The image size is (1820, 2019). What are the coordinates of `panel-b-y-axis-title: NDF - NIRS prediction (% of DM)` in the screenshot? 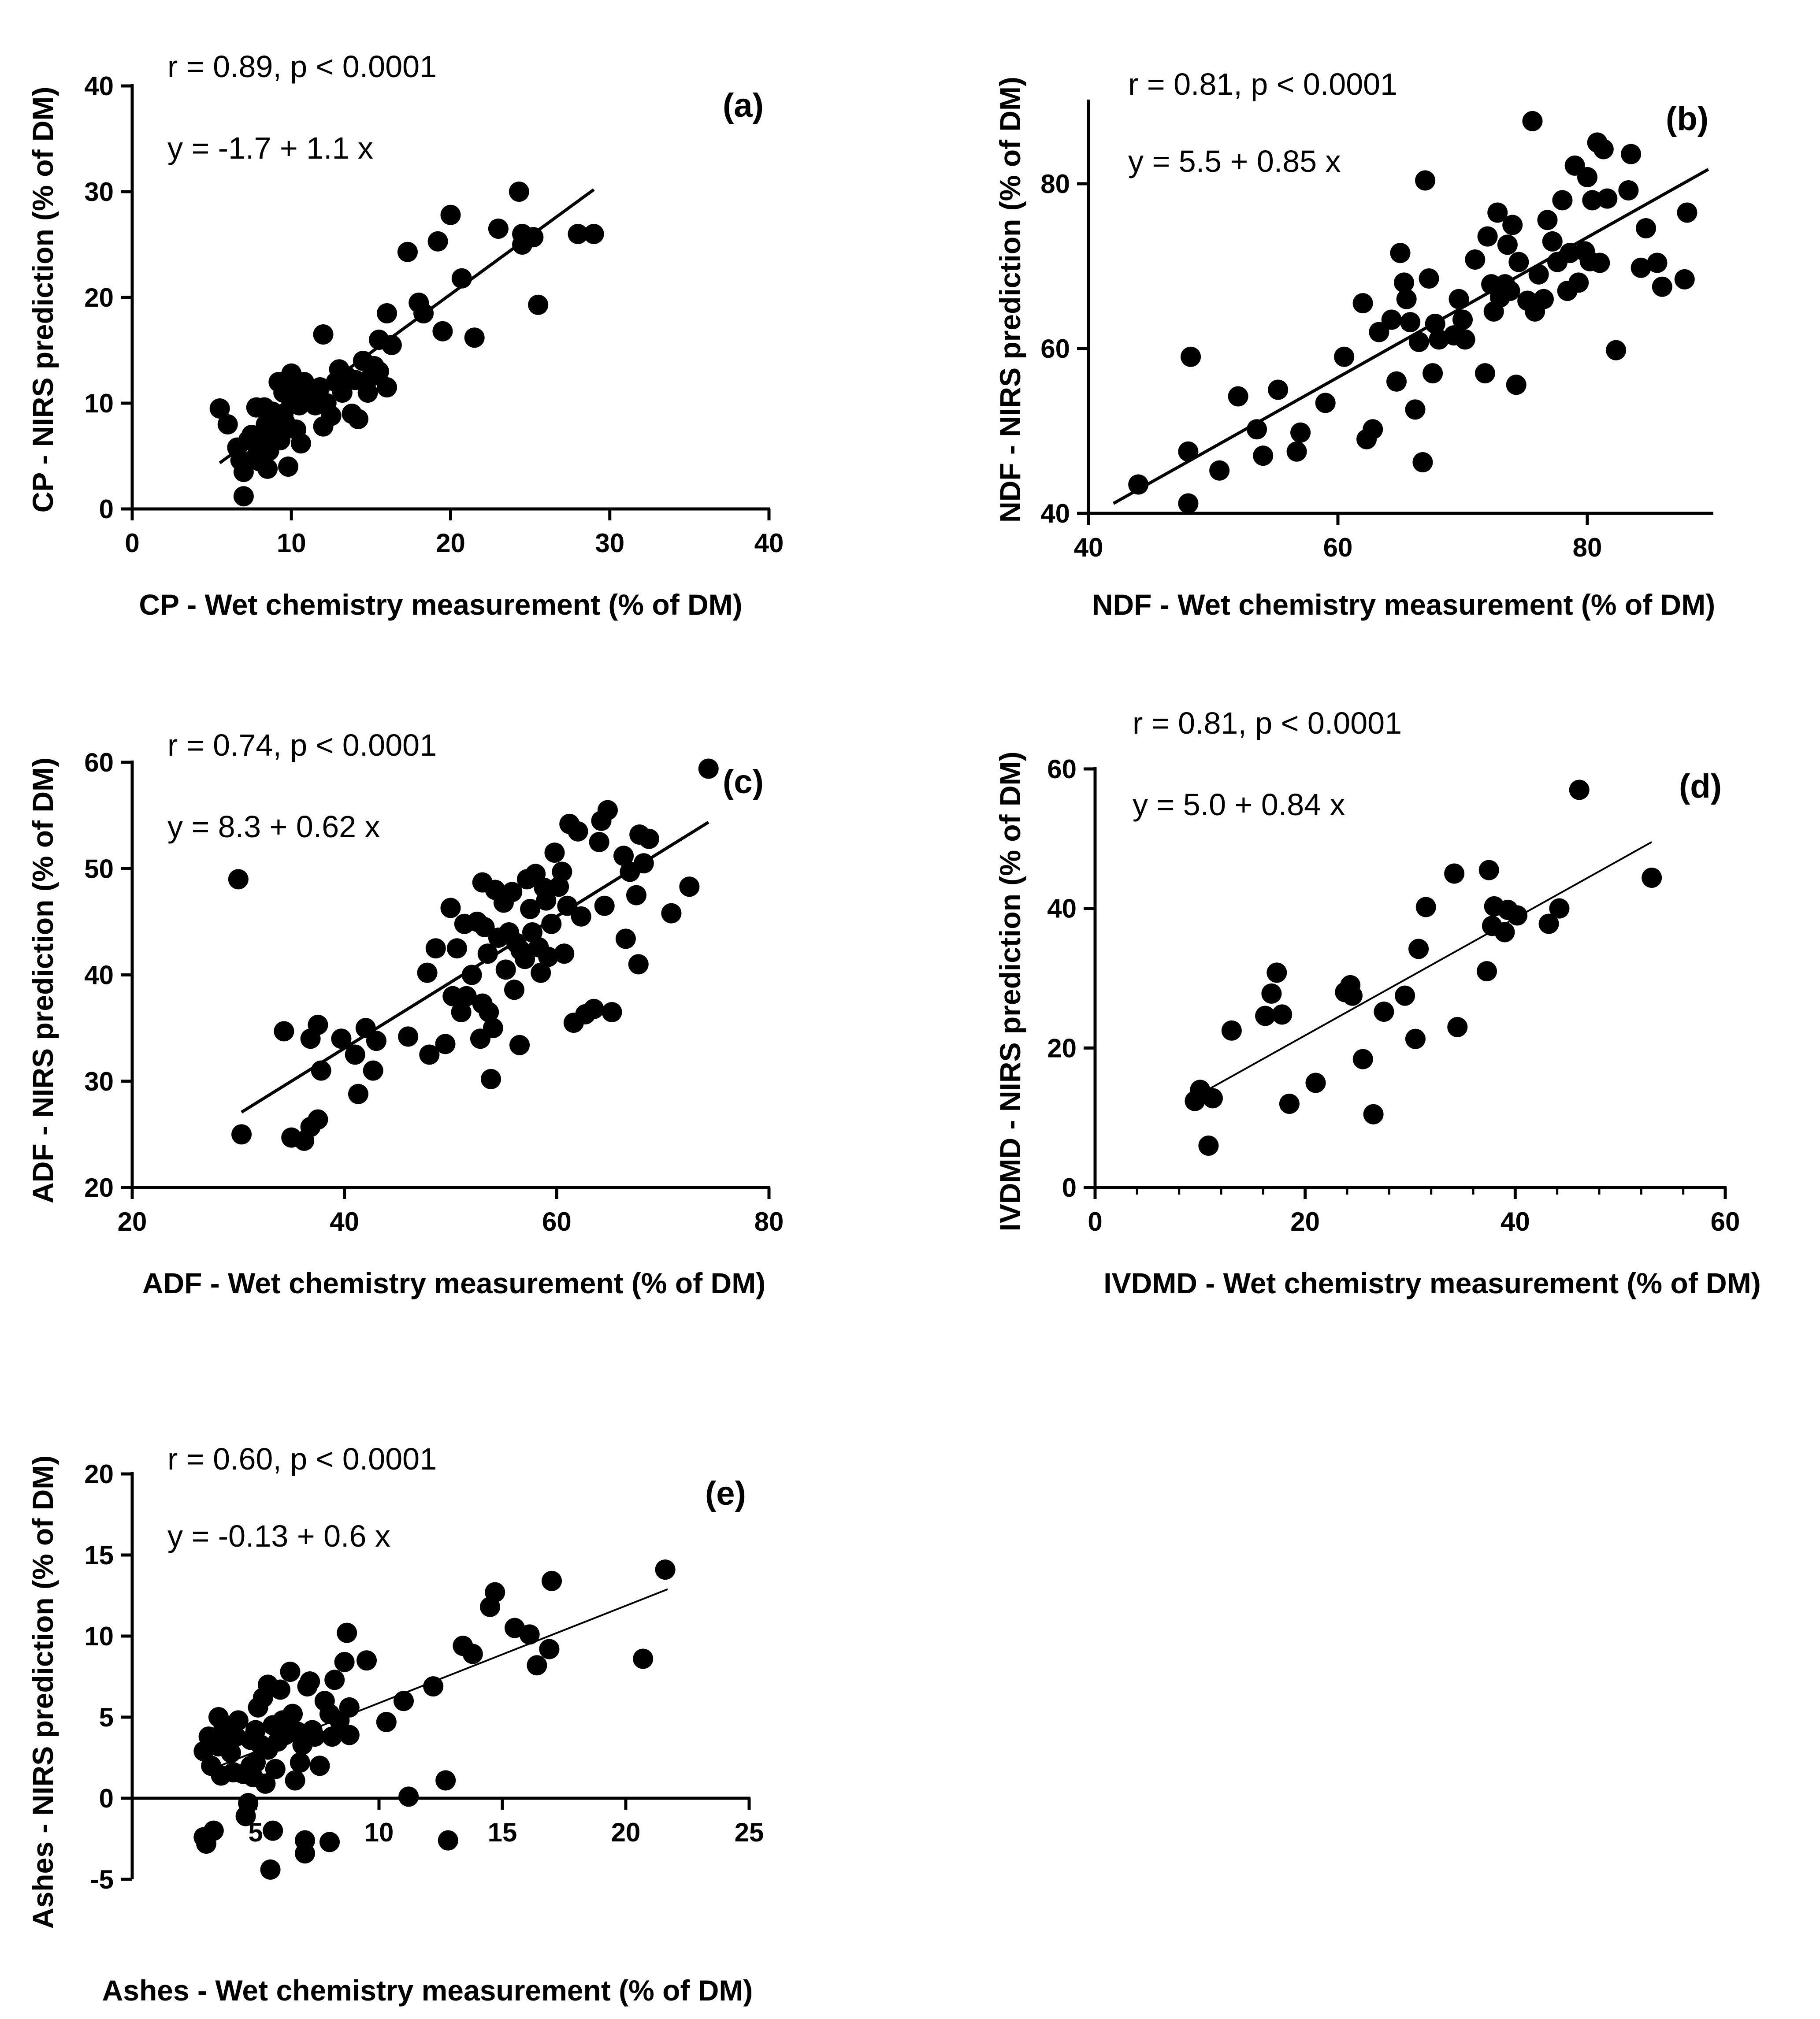 It's located at (1010, 300).